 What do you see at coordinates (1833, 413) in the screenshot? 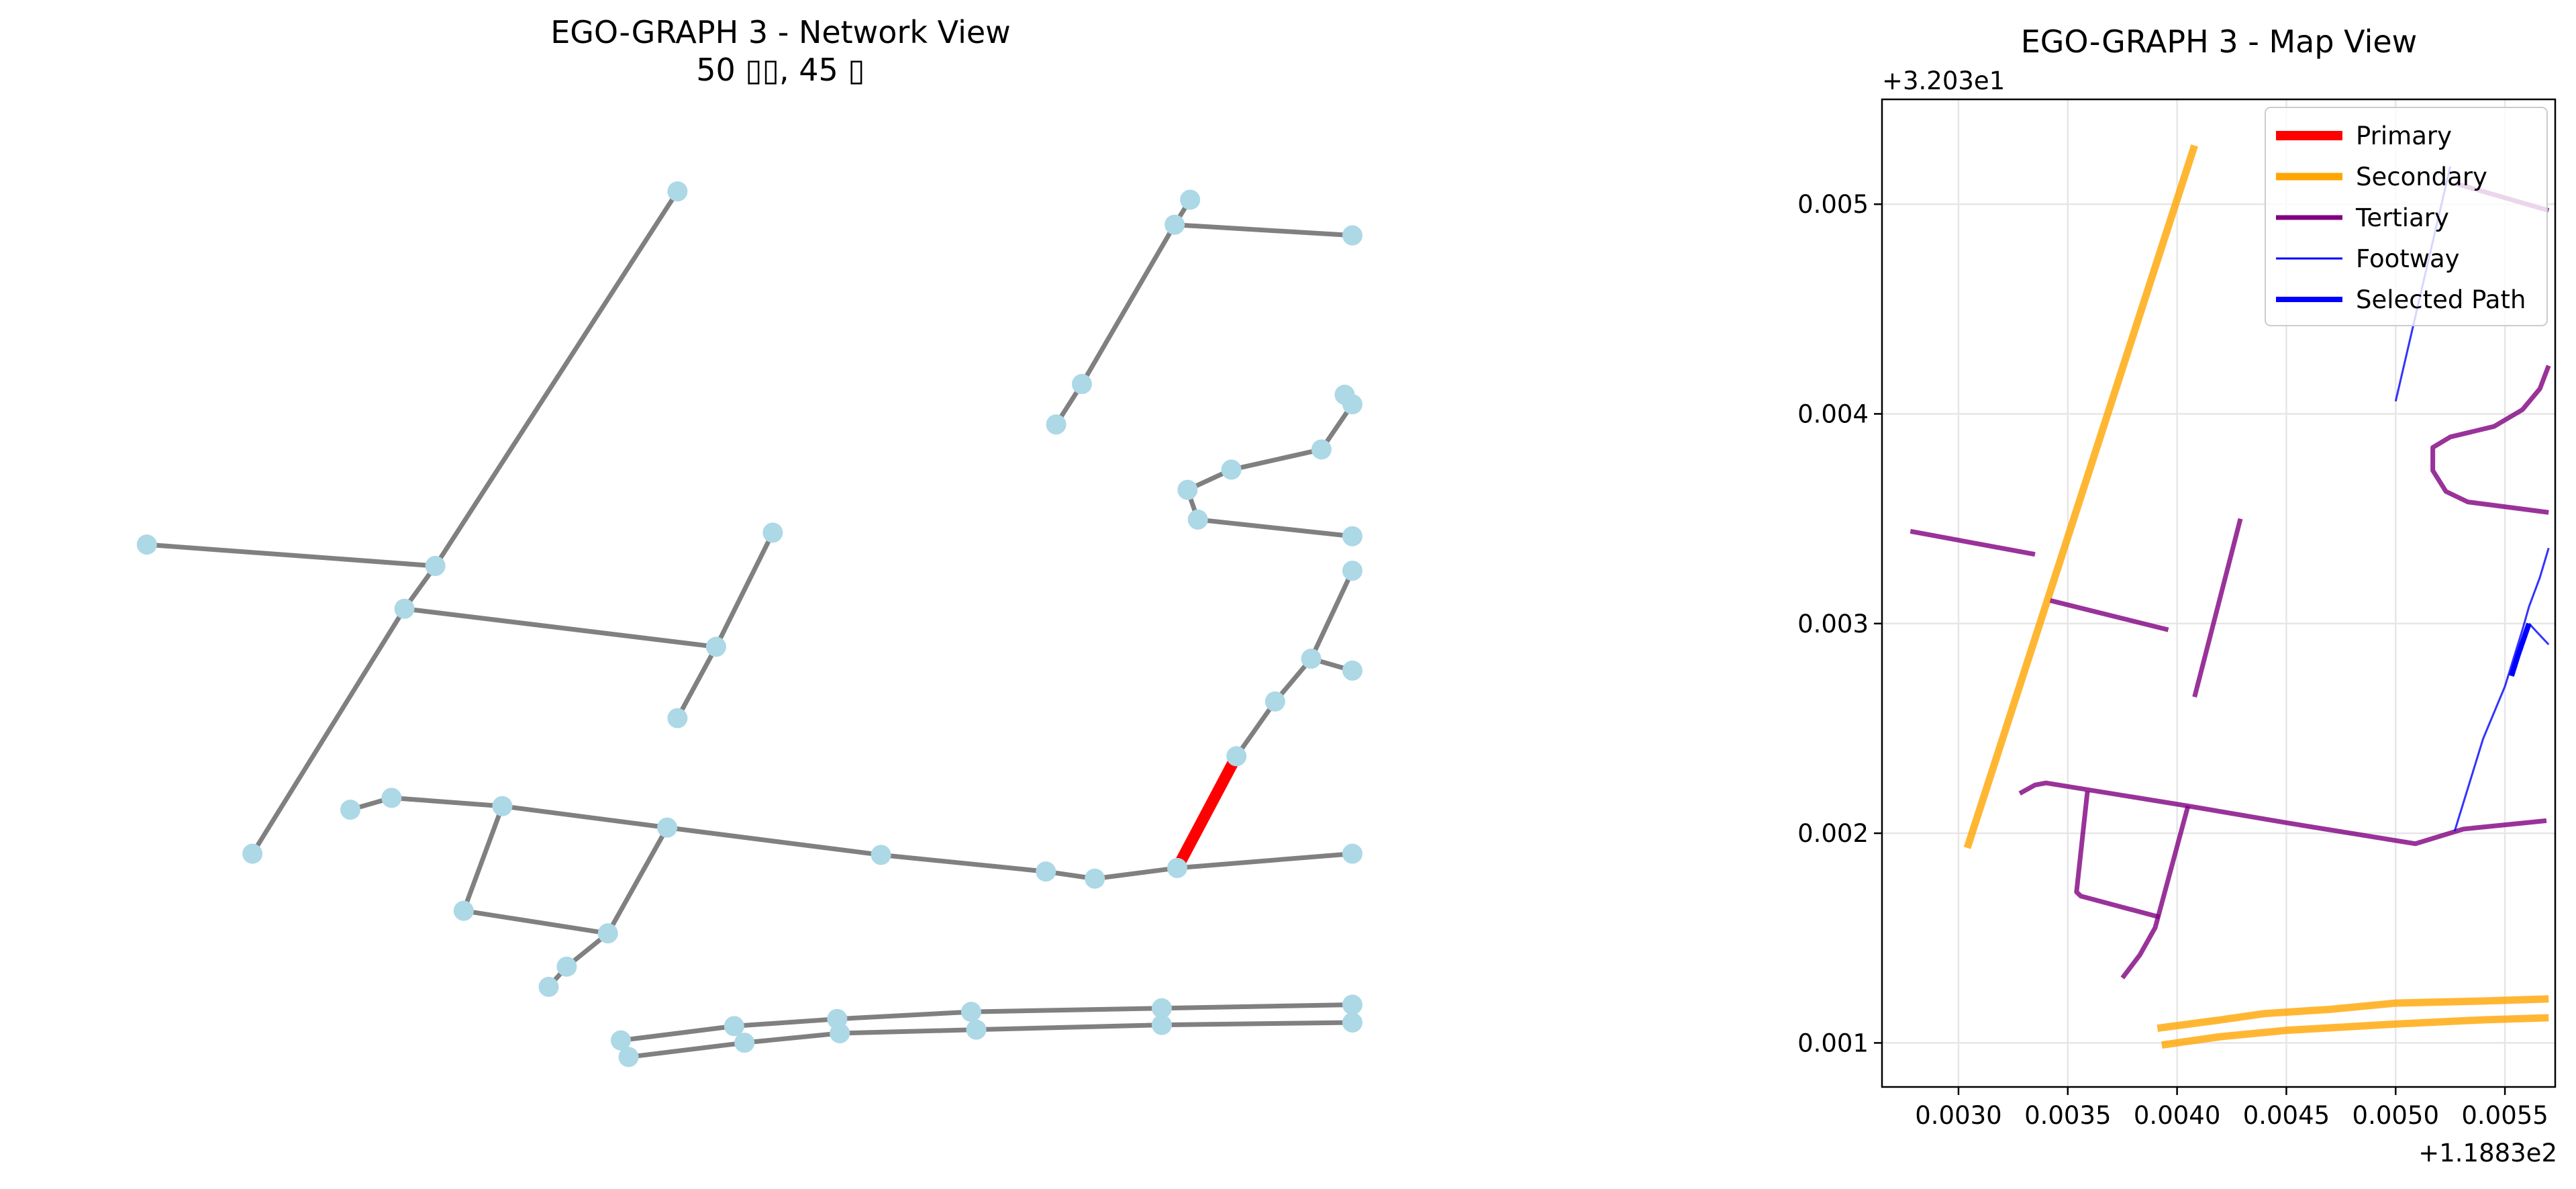
I see `y-tick-label: 0.004` at bounding box center [1833, 413].